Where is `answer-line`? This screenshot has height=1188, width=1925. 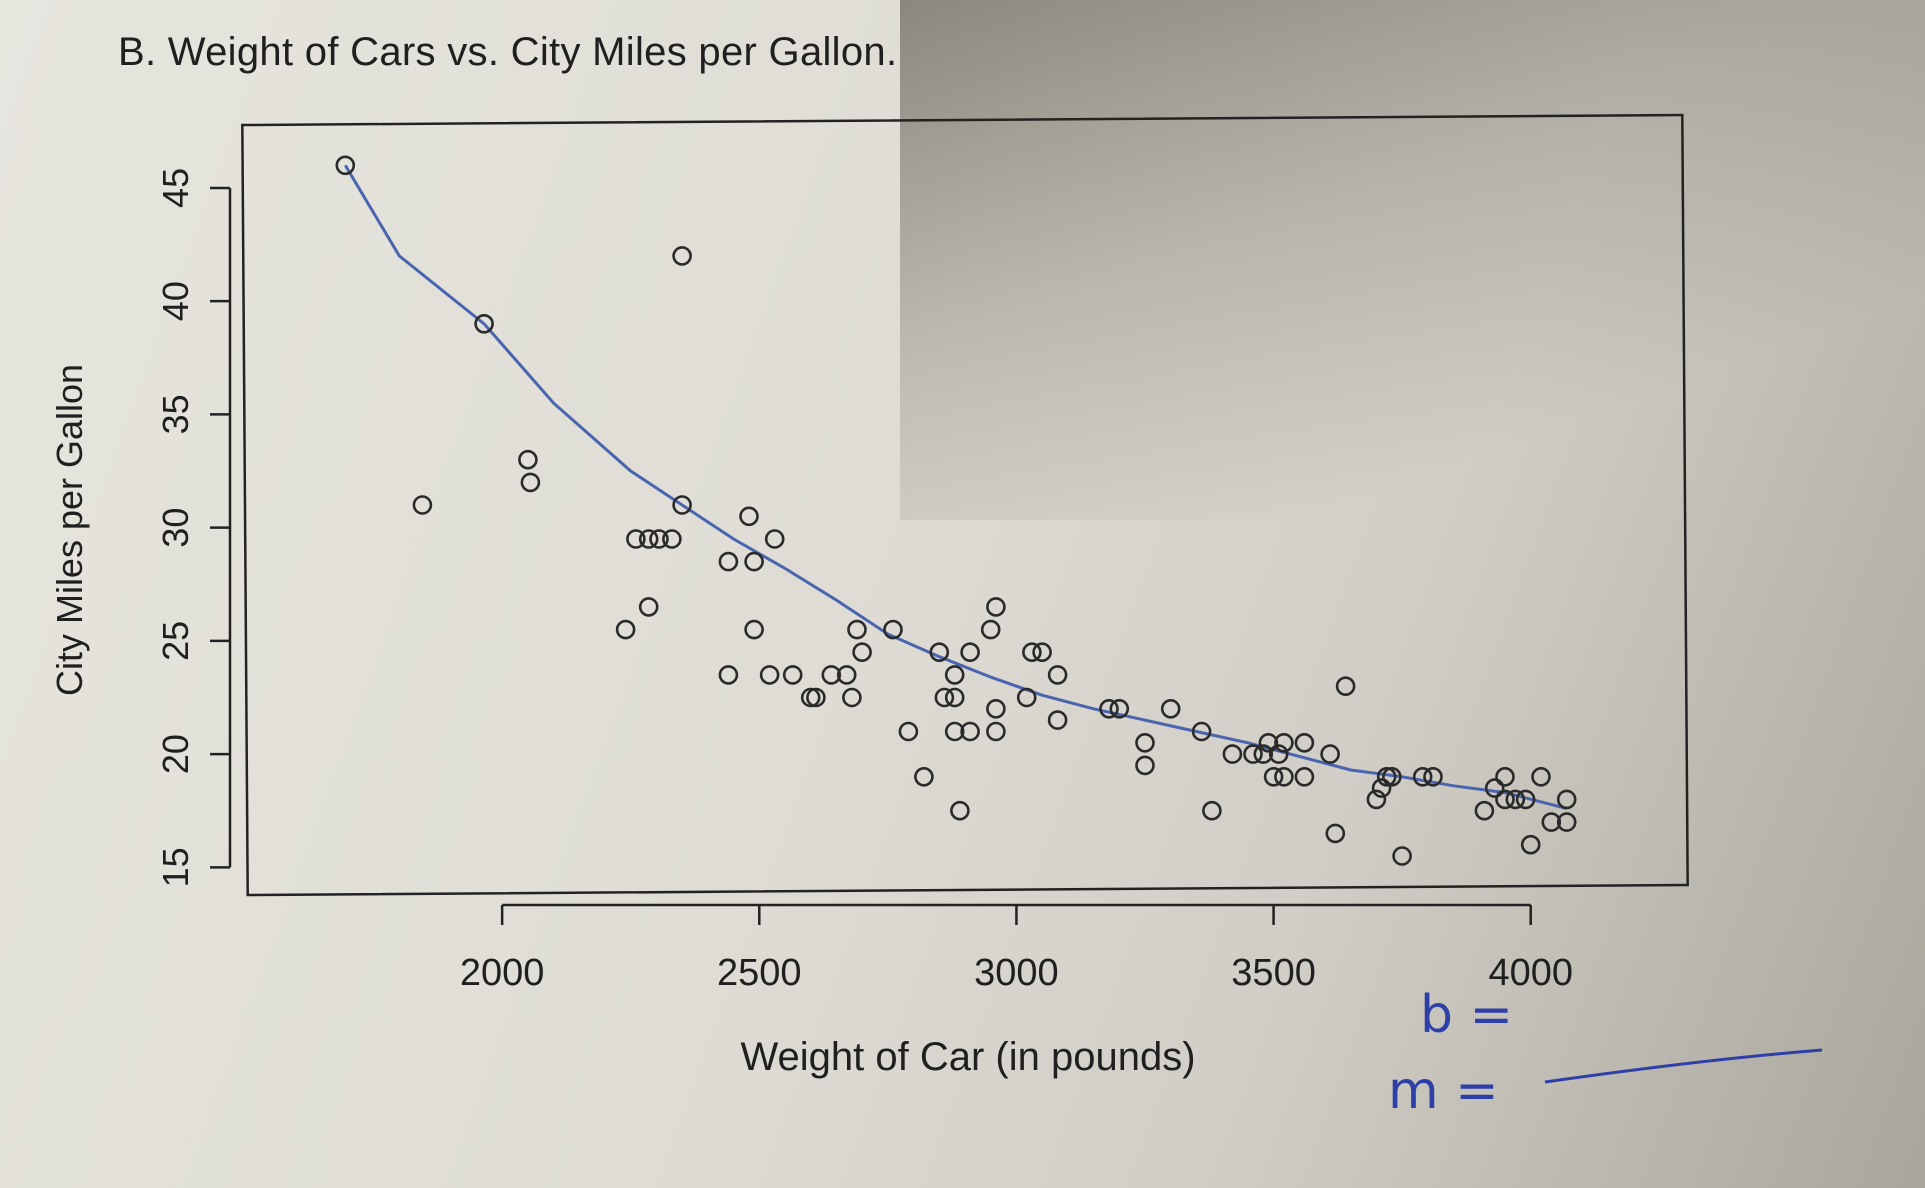
answer-line is located at coordinates (1683, 1066).